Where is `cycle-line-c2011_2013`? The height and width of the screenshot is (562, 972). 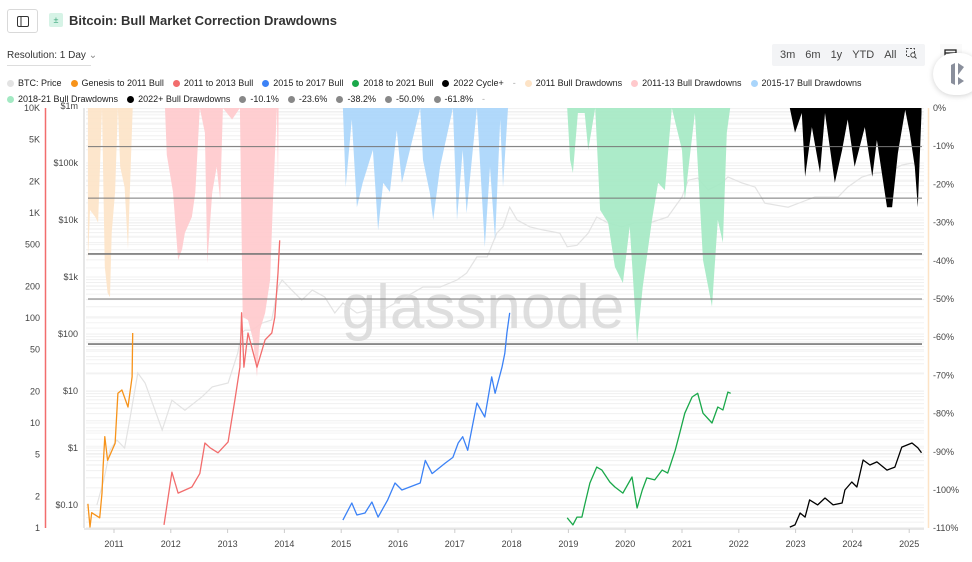 cycle-line-c2011_2013 is located at coordinates (222, 382).